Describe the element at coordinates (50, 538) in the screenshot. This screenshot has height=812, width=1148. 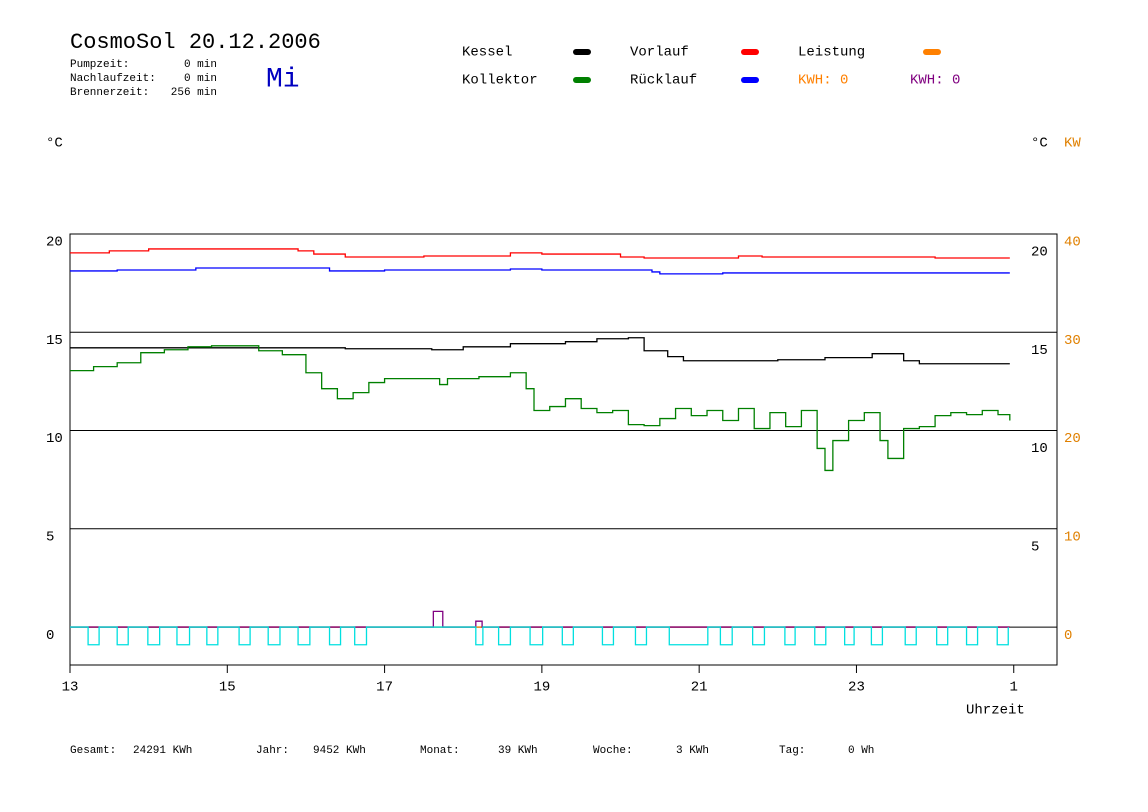
I see `y-tick-label: 5` at that location.